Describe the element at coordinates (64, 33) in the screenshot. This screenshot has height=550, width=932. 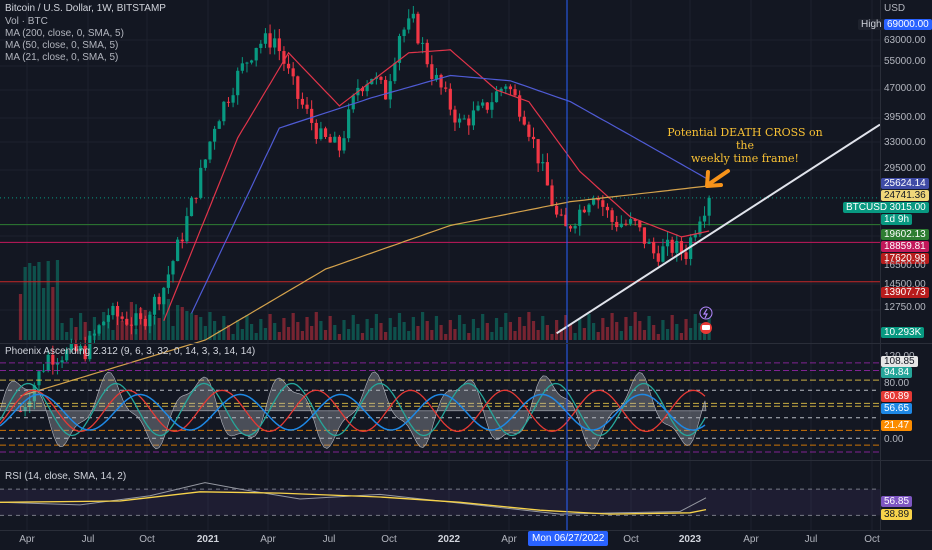
I see `ma200-legend: MA (200, close, 0, SMA, 5)` at that location.